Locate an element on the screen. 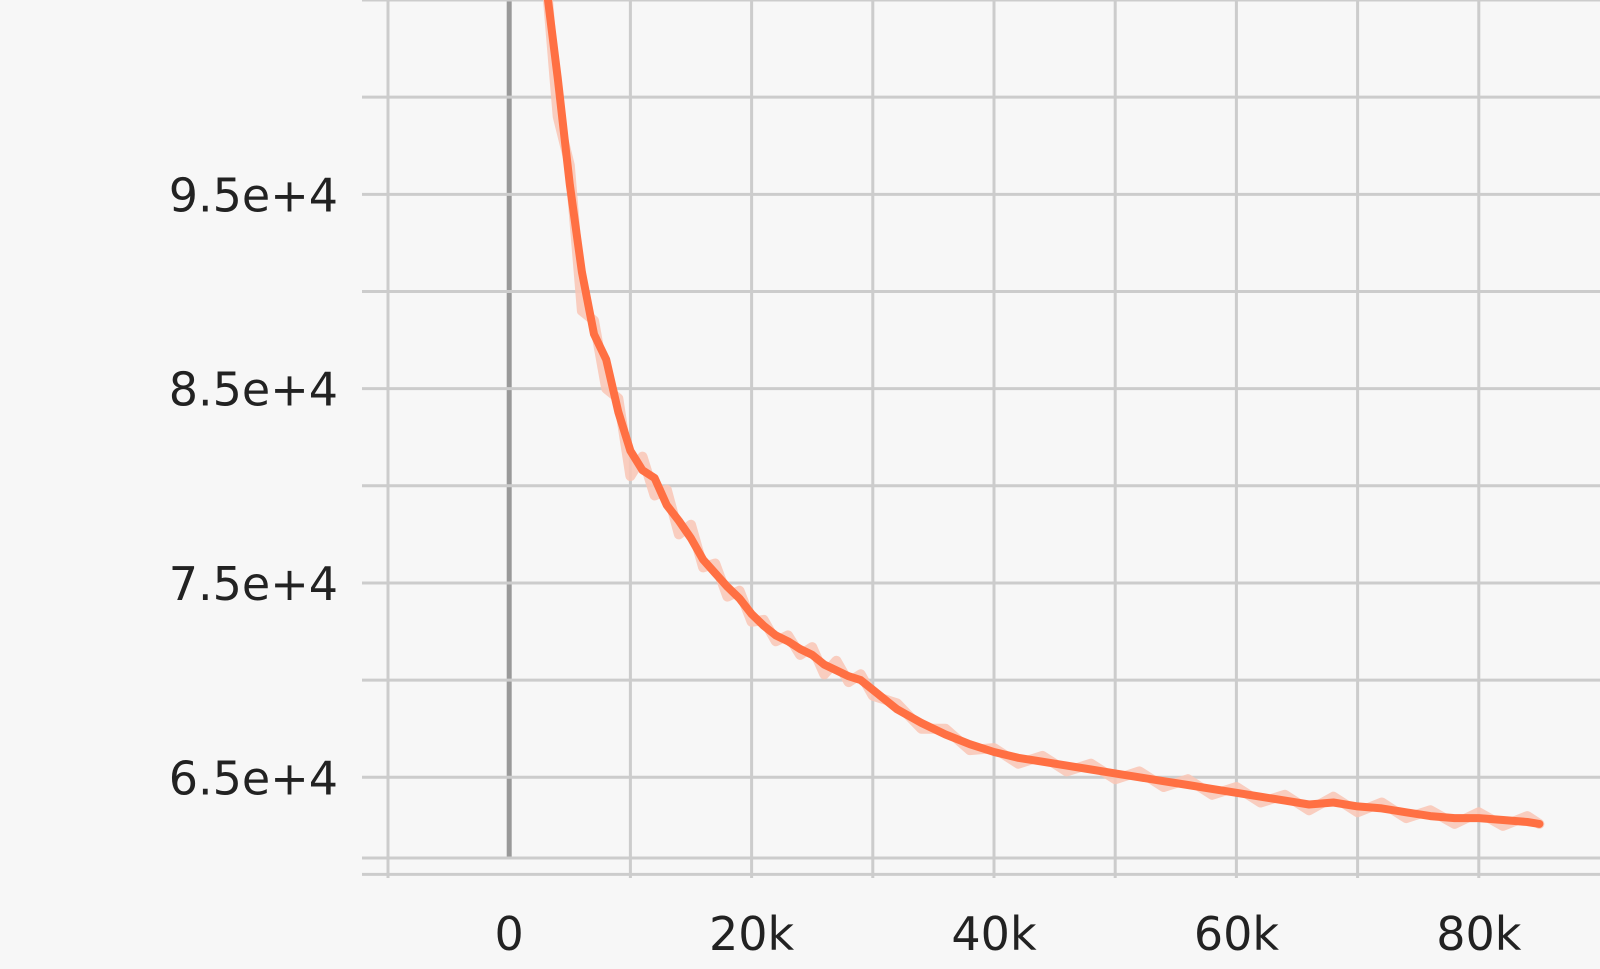 This screenshot has width=1600, height=969. x-tick-label: 0 is located at coordinates (509, 934).